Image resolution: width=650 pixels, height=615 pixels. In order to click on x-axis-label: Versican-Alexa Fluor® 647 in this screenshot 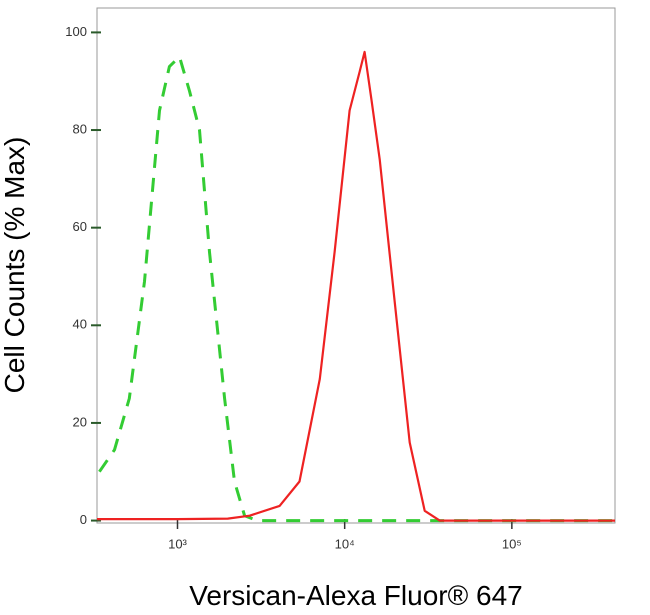, I will do `click(355, 595)`.